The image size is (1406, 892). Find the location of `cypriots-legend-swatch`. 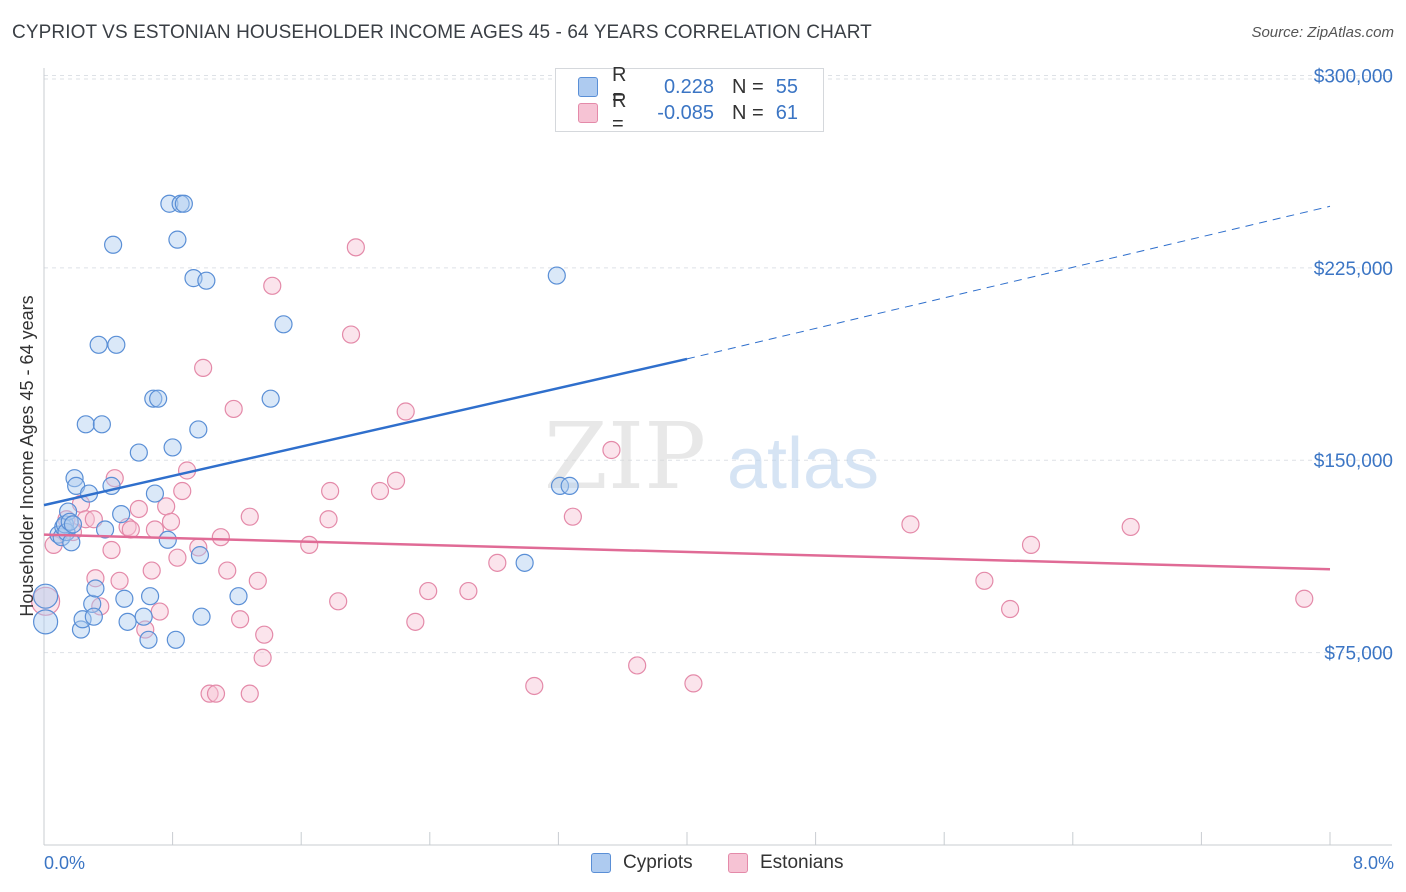

cypriots-legend-swatch is located at coordinates (601, 863).